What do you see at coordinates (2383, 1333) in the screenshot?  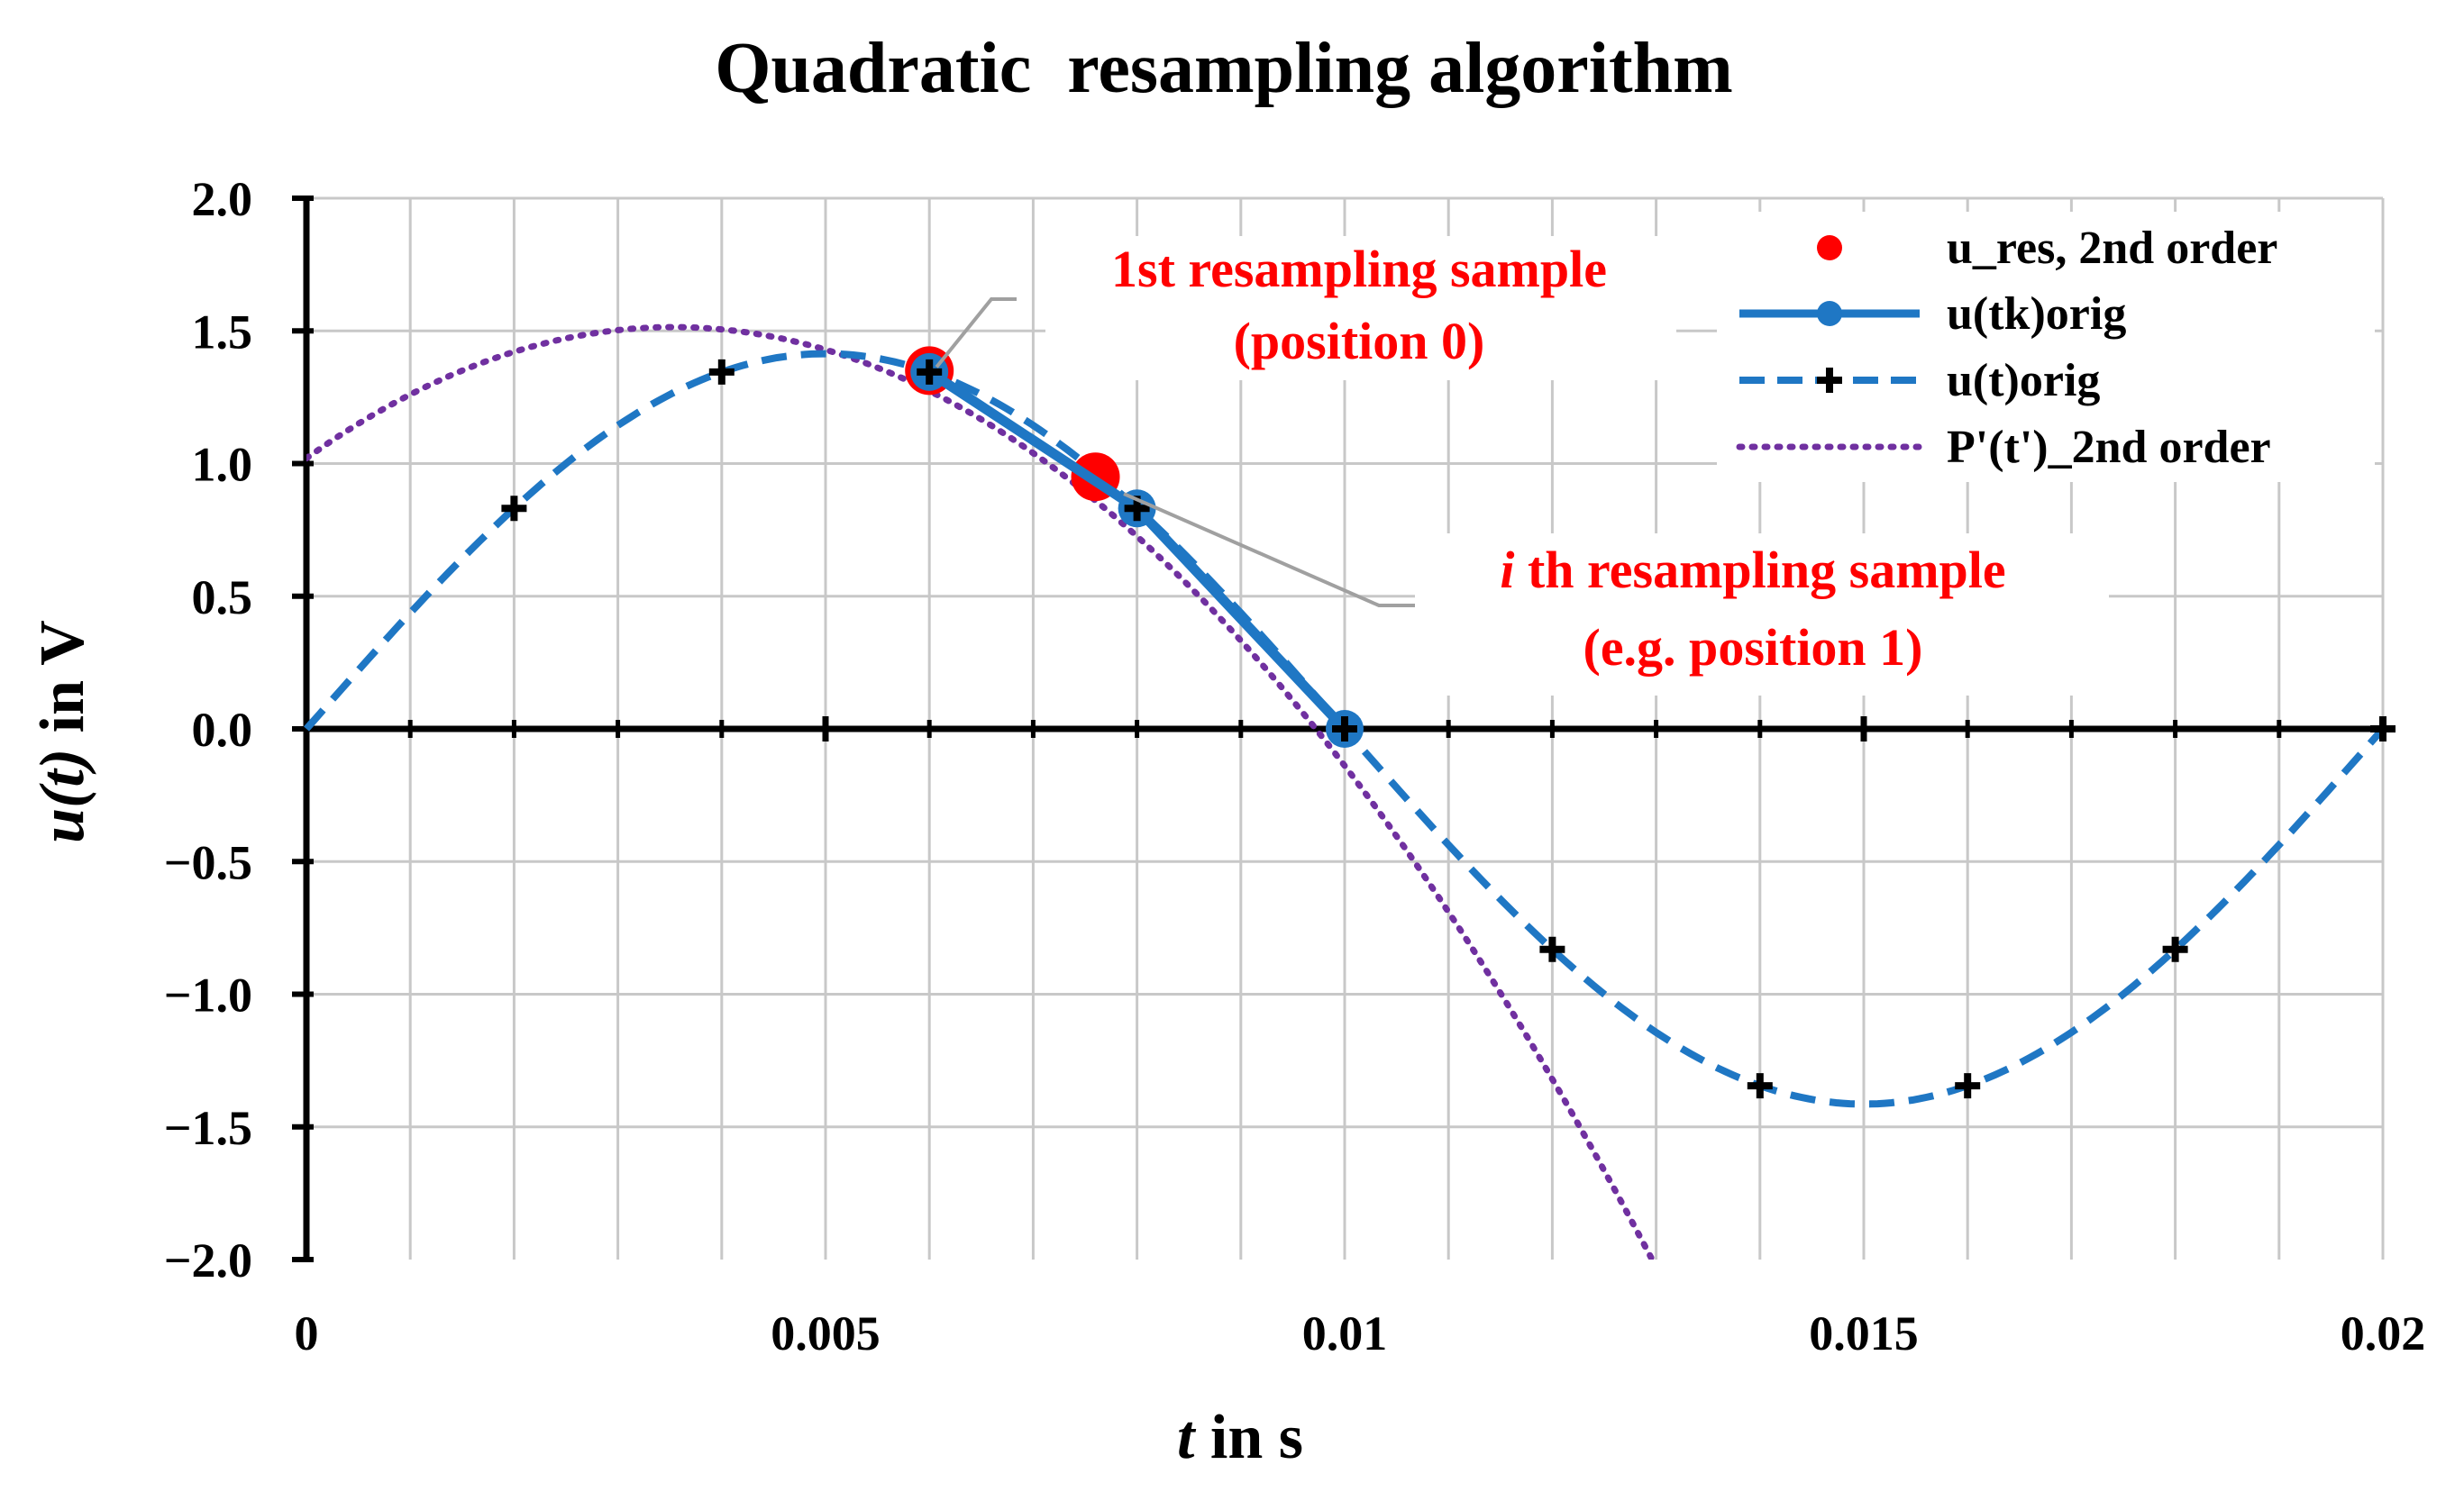 I see `x-tick-label: 0.02` at bounding box center [2383, 1333].